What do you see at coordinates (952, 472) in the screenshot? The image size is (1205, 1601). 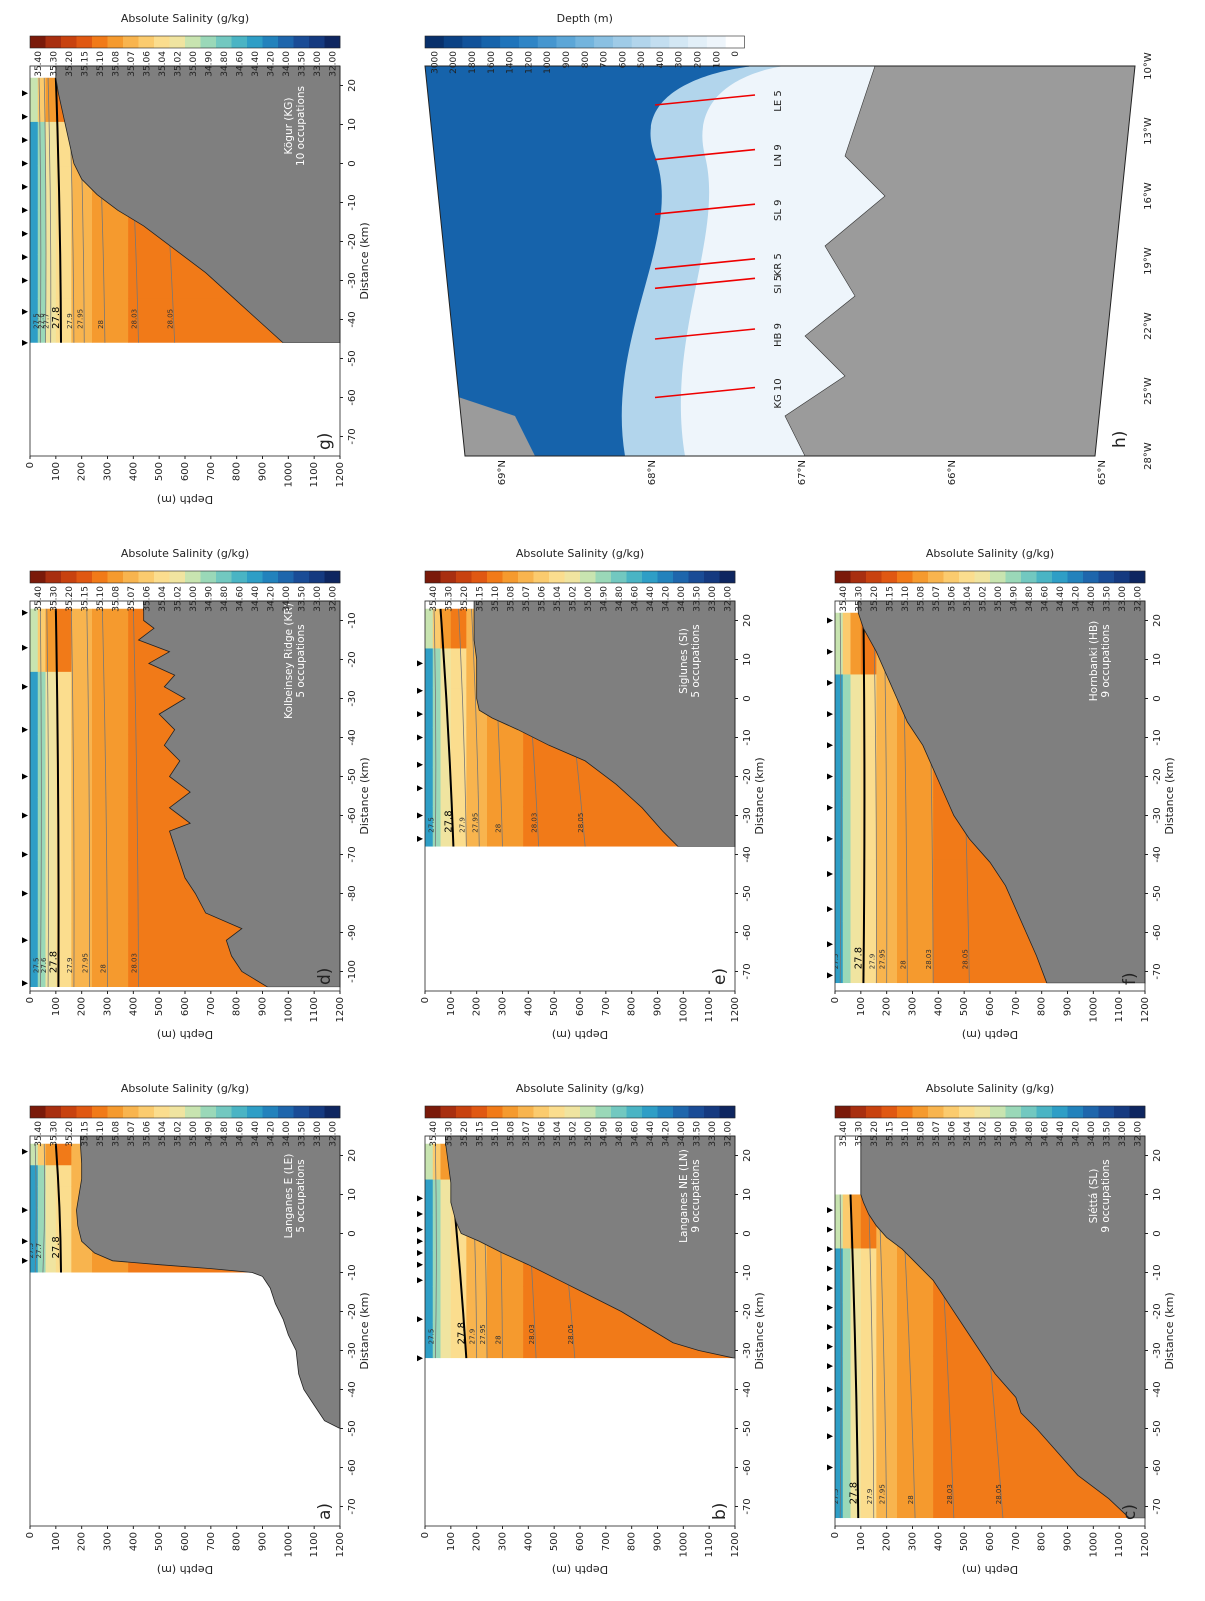 I see `latitude-label: 66°N` at bounding box center [952, 472].